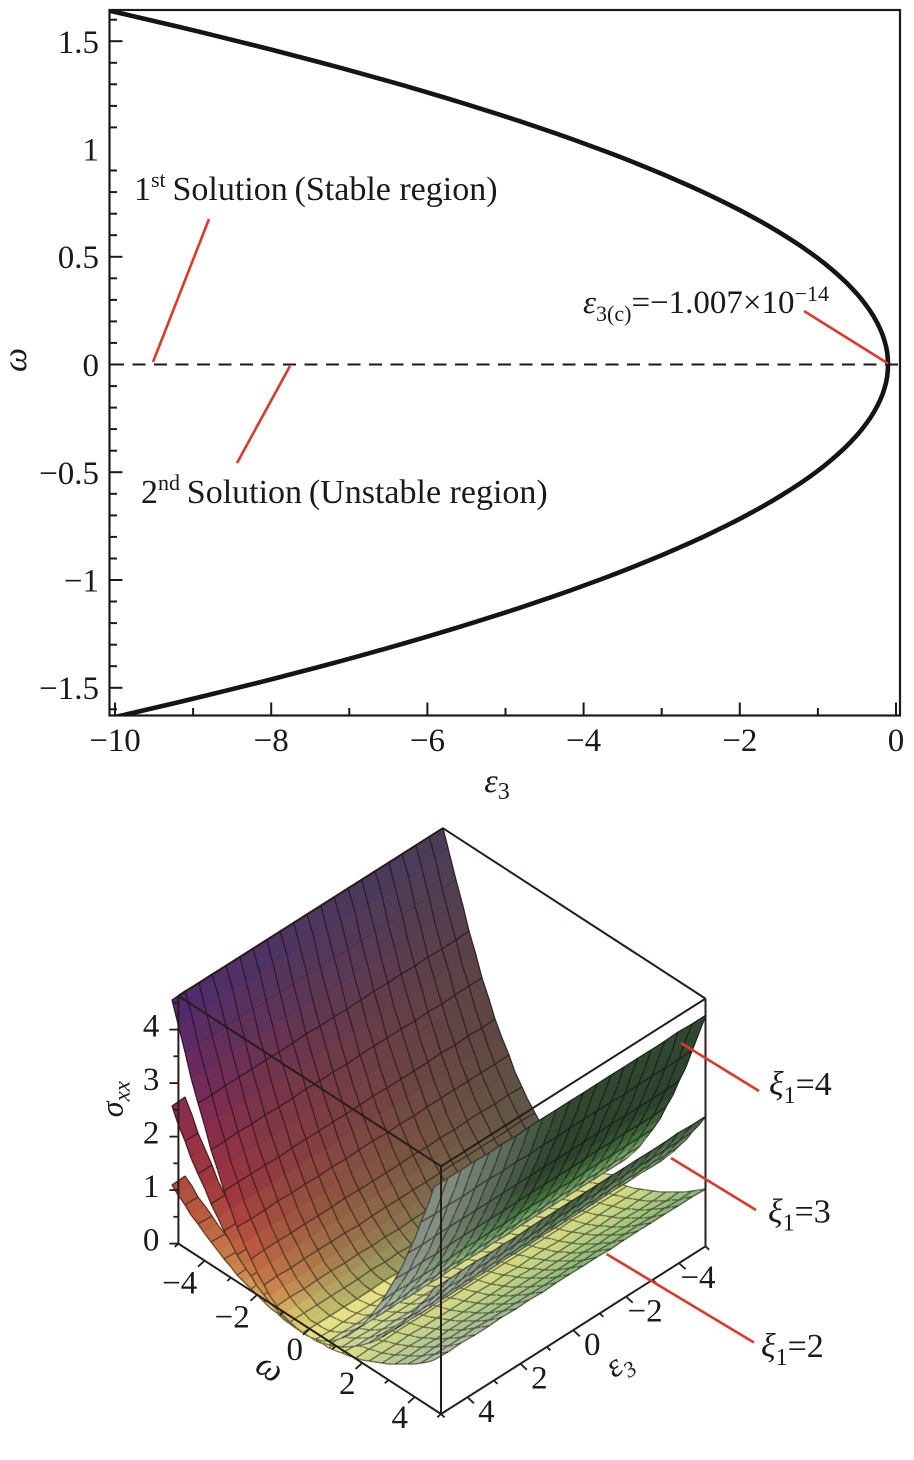 The width and height of the screenshot is (914, 1460). Describe the element at coordinates (151, 1080) in the screenshot. I see `svg-text: 3` at that location.